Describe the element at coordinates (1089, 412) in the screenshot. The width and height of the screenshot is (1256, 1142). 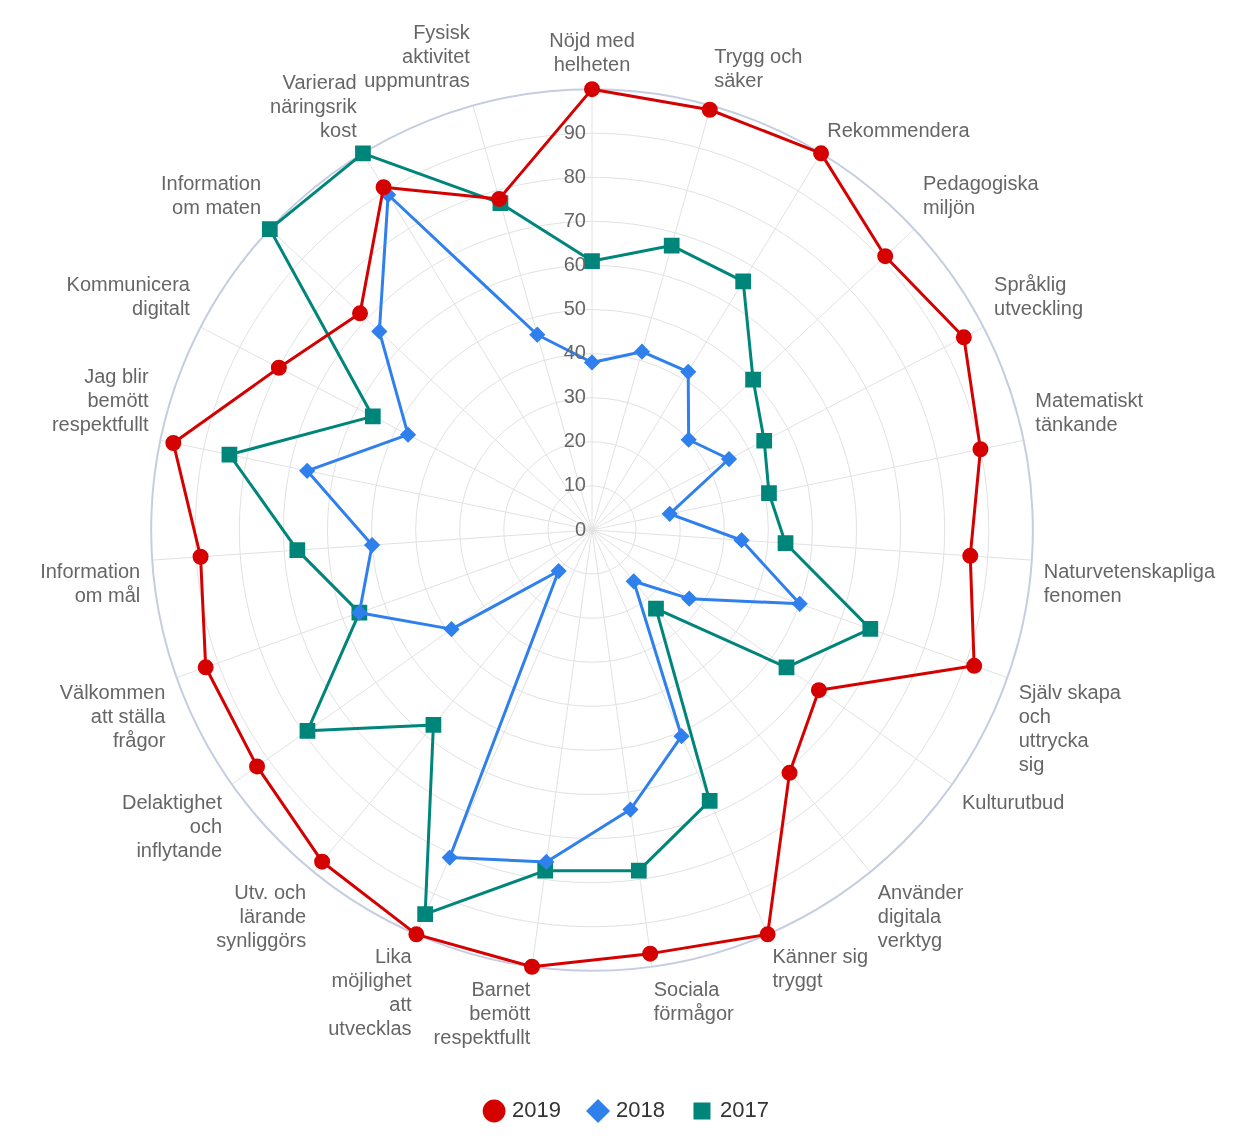
I see `spoke-label: Matematiskt tänkande` at that location.